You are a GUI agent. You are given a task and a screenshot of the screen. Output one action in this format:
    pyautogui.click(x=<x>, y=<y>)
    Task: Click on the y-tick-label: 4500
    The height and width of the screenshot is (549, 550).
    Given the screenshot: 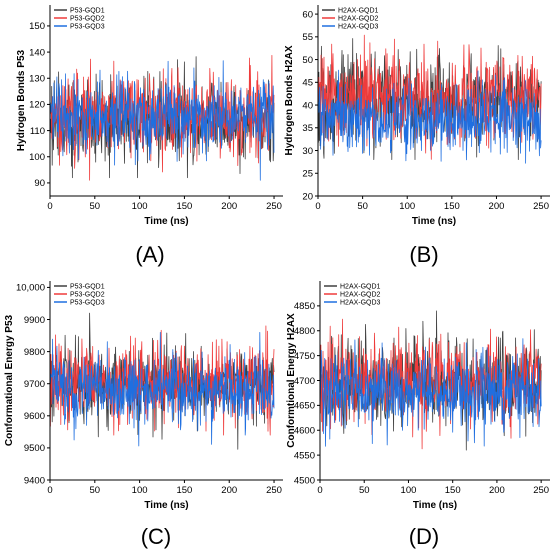 What is the action you would take?
    pyautogui.click(x=304, y=480)
    